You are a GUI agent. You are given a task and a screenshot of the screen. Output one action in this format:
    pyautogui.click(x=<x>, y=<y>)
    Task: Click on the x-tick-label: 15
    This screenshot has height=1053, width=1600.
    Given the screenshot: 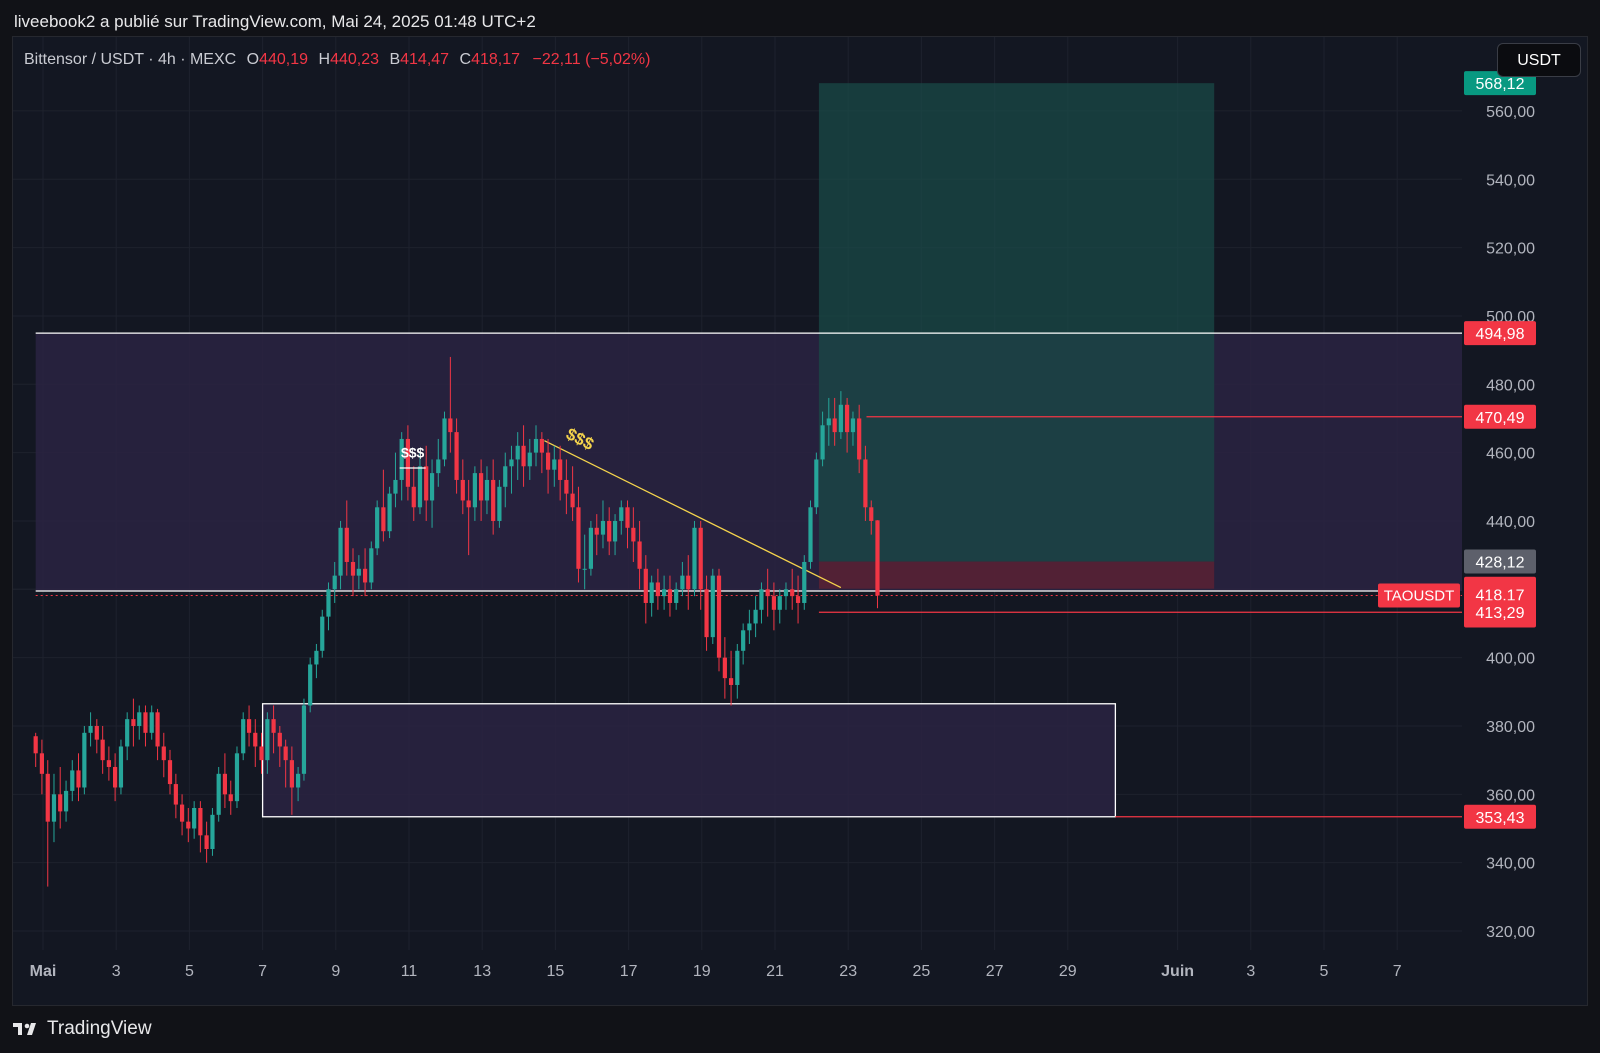 What is the action you would take?
    pyautogui.click(x=556, y=971)
    